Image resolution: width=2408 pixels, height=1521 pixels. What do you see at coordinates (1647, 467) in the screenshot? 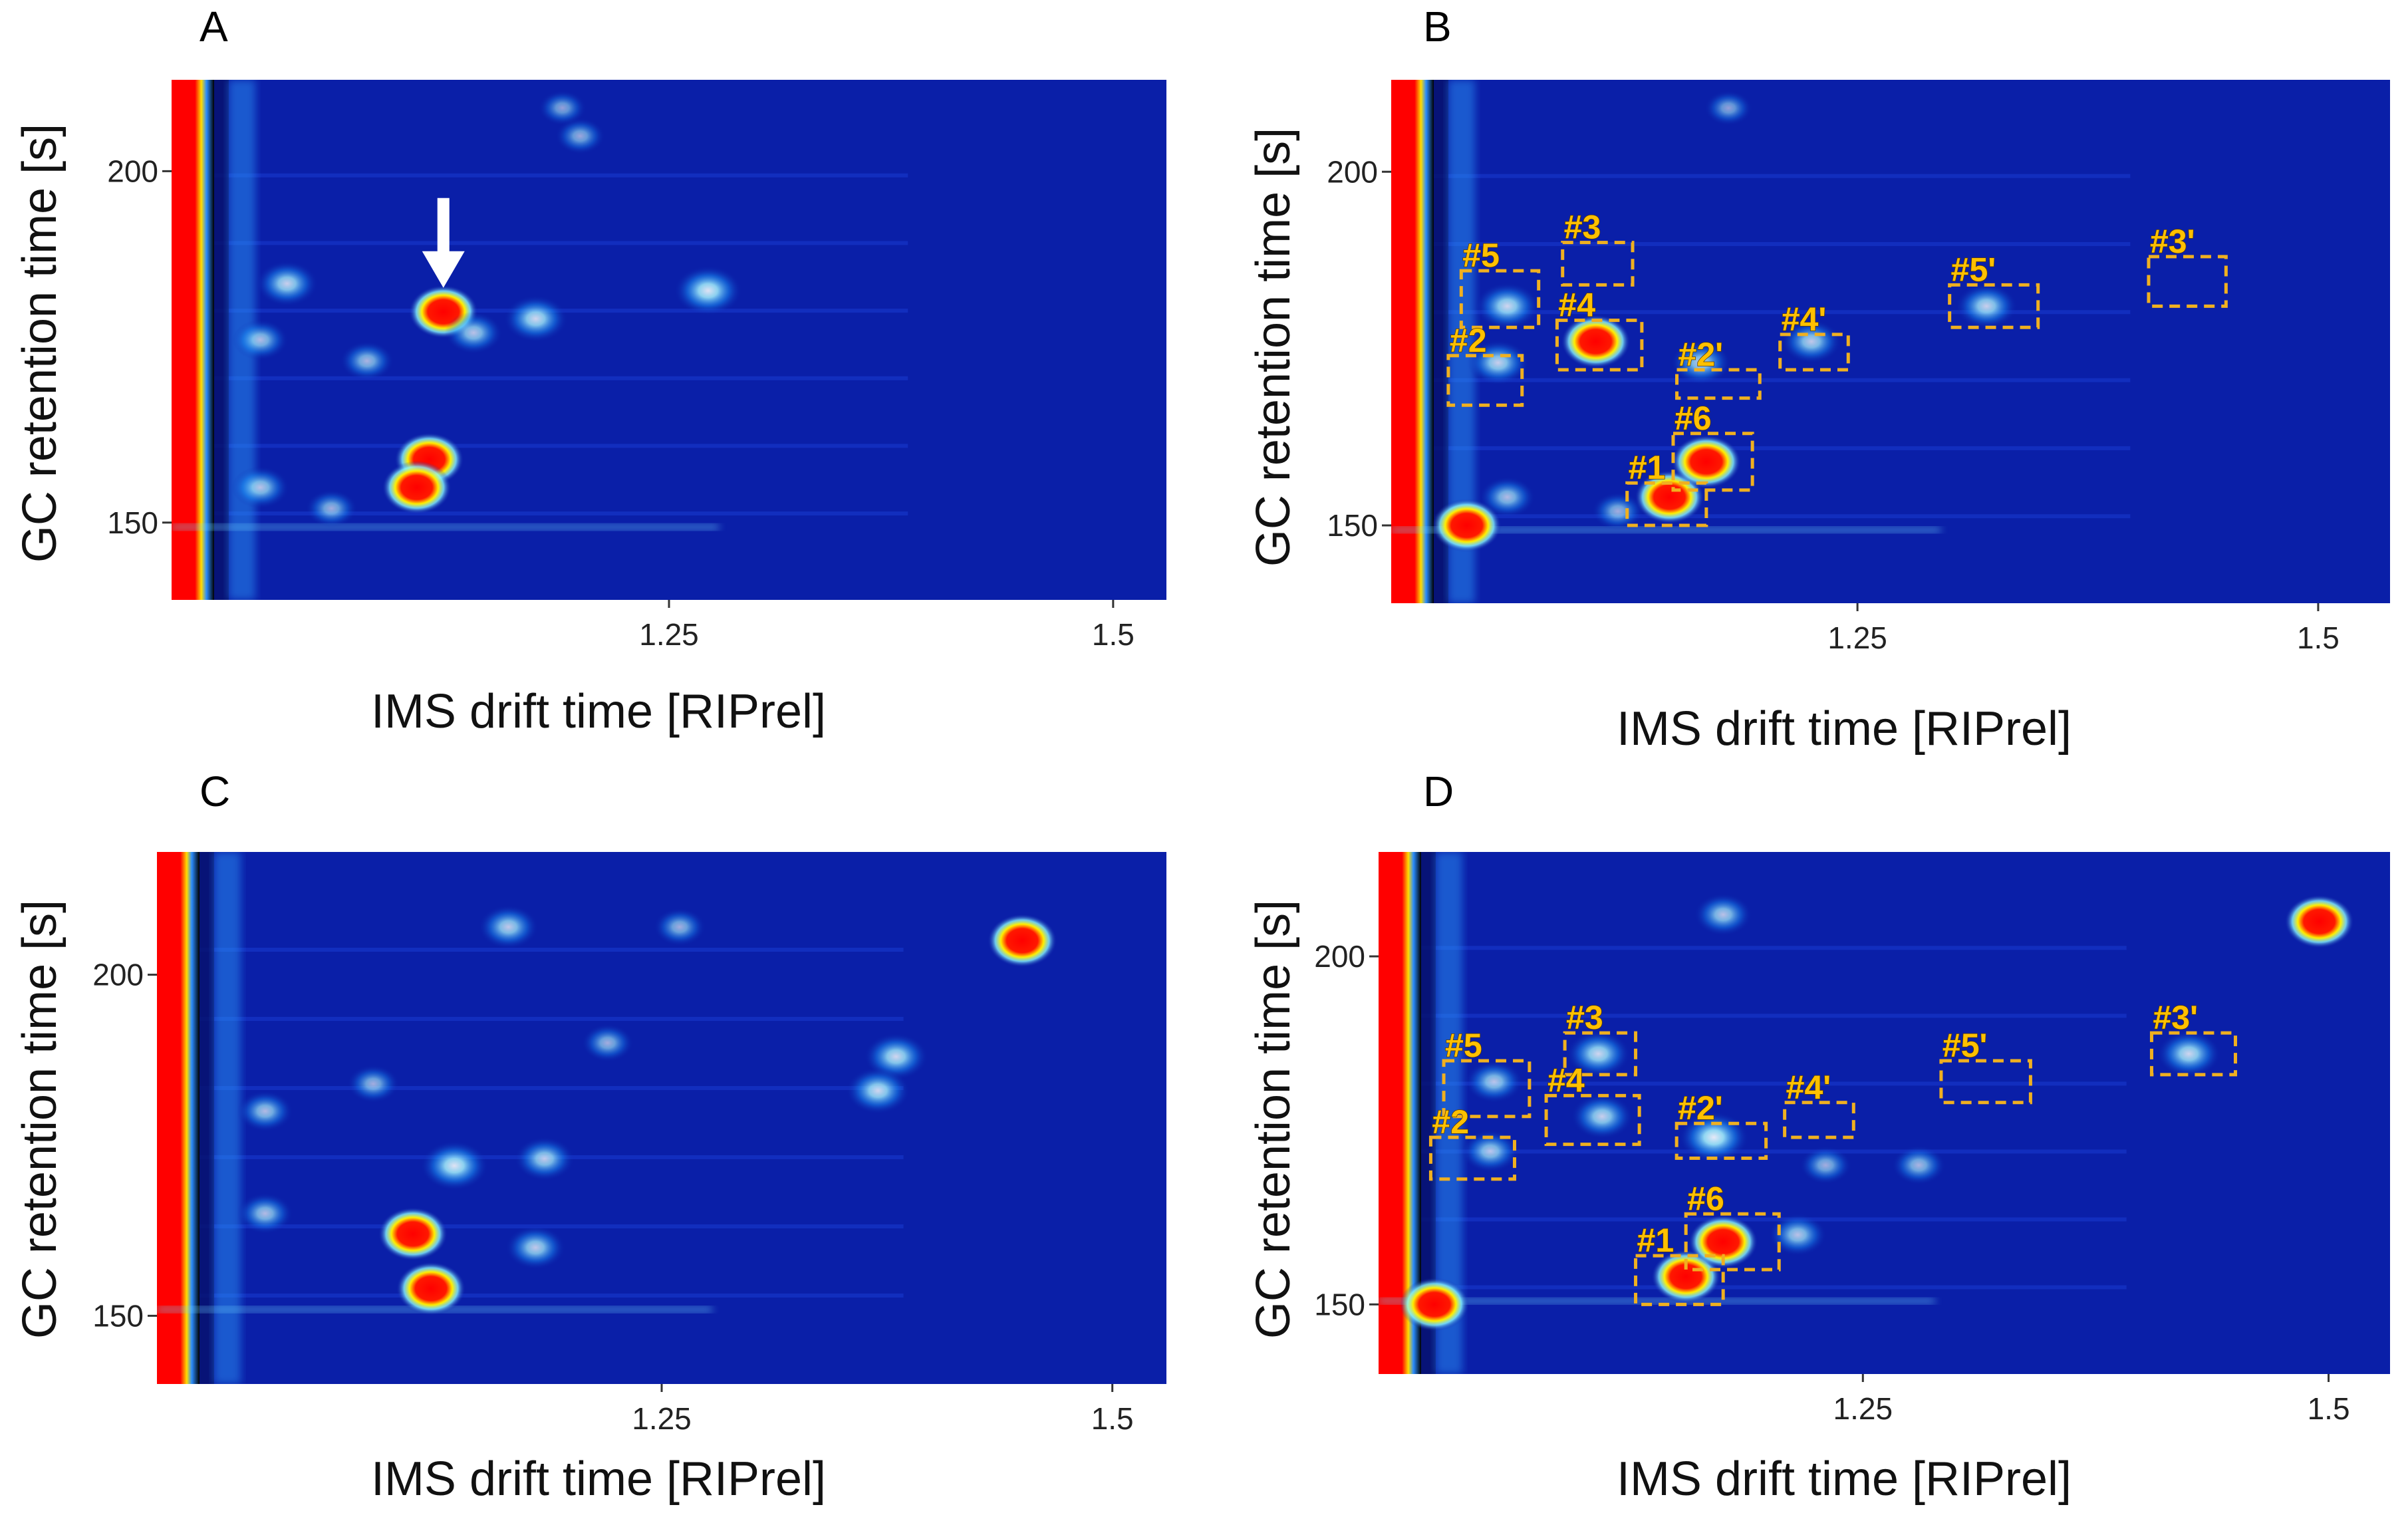
I see `peak-box-label-b-10: #1` at bounding box center [1647, 467].